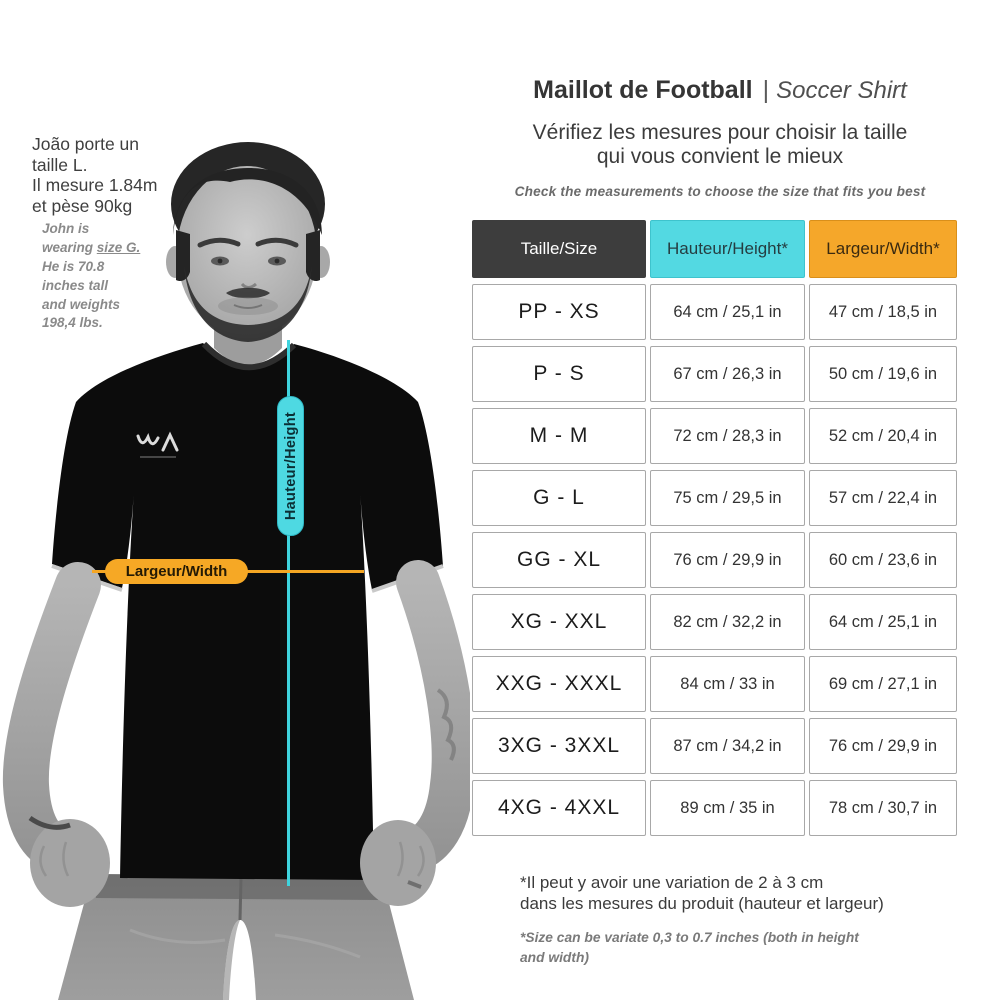 The image size is (1000, 1000). I want to click on height-cell: 89 cm / 35 in, so click(727, 808).